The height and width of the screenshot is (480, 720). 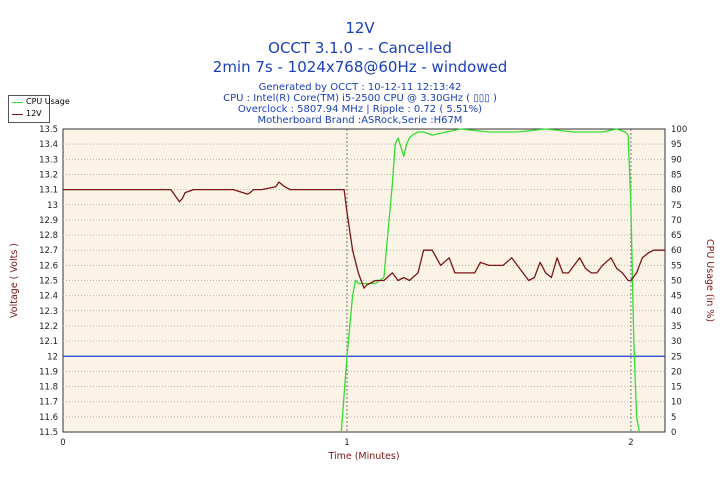 I want to click on x-axis-label: Time (Minutes), so click(x=363, y=456).